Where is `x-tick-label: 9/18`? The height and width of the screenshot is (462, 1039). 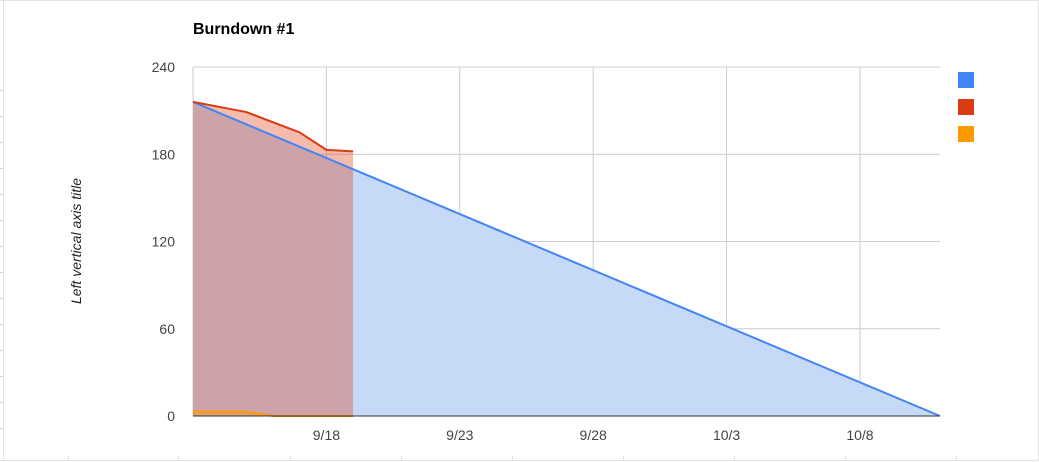
x-tick-label: 9/18 is located at coordinates (326, 435).